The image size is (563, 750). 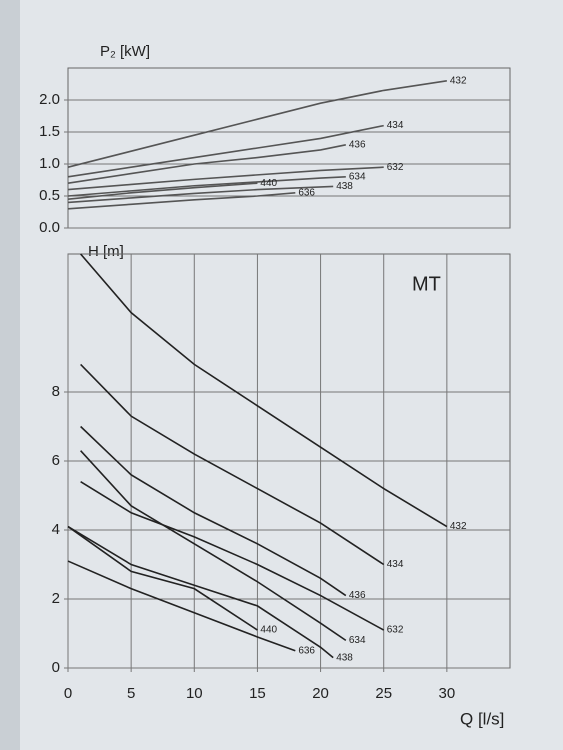 I want to click on x-axis-label: Q [l/s], so click(x=482, y=718).